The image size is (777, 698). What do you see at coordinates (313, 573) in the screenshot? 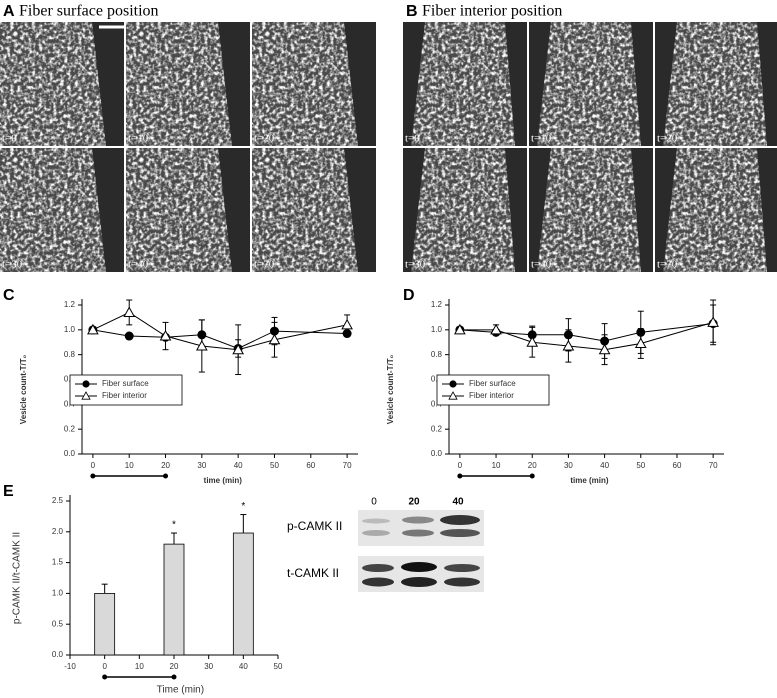
I see `blot-row-label: t-CAMK II` at bounding box center [313, 573].